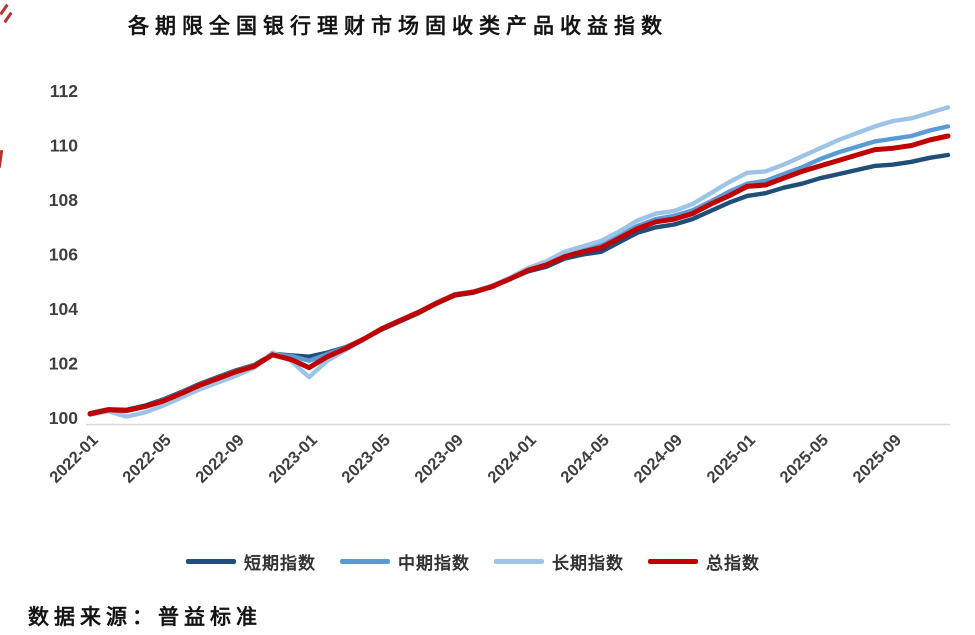  I want to click on x-tick-label: 2024-05, so click(585, 459).